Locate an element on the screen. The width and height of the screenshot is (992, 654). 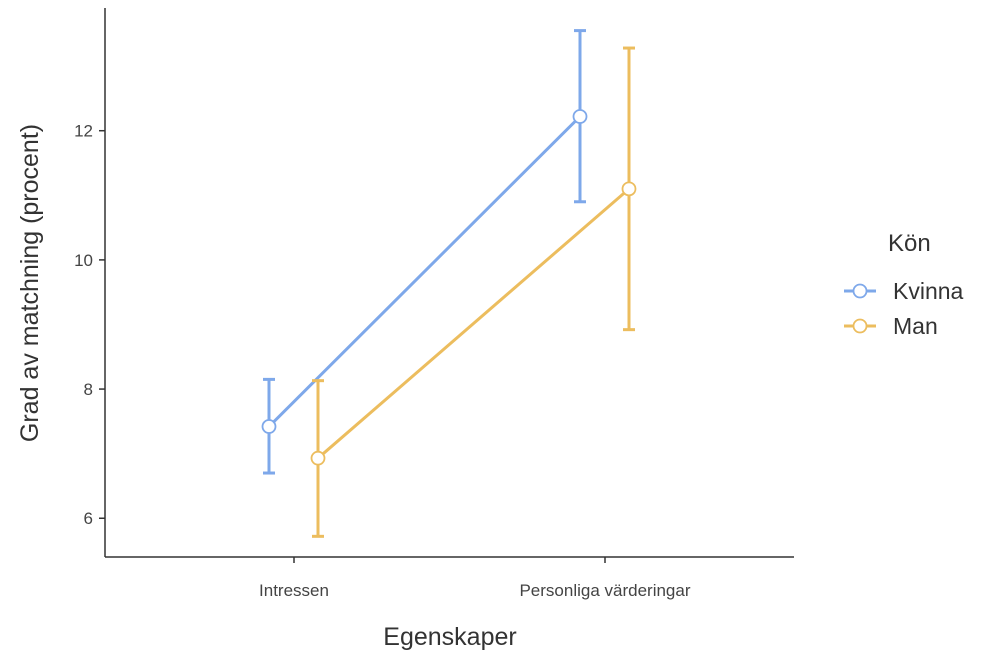
x-ticks: Intressen Personliga värderingar is located at coordinates (475, 578).